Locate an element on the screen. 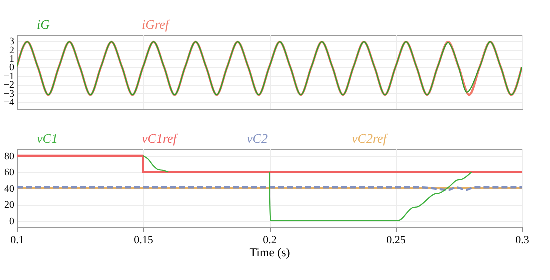 Image resolution: width=550 pixels, height=280 pixels. y-tick-label: 1 is located at coordinates (12, 60).